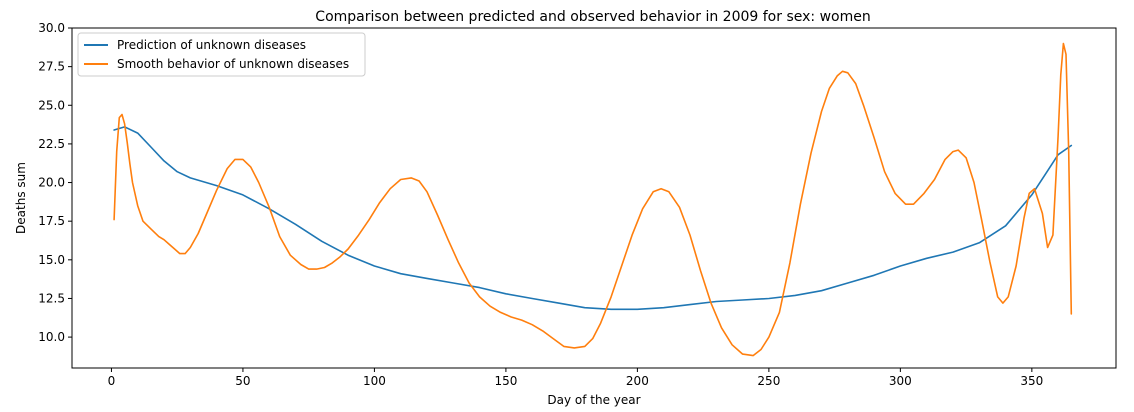  I want to click on y-tick-label: 25.0, so click(51, 105).